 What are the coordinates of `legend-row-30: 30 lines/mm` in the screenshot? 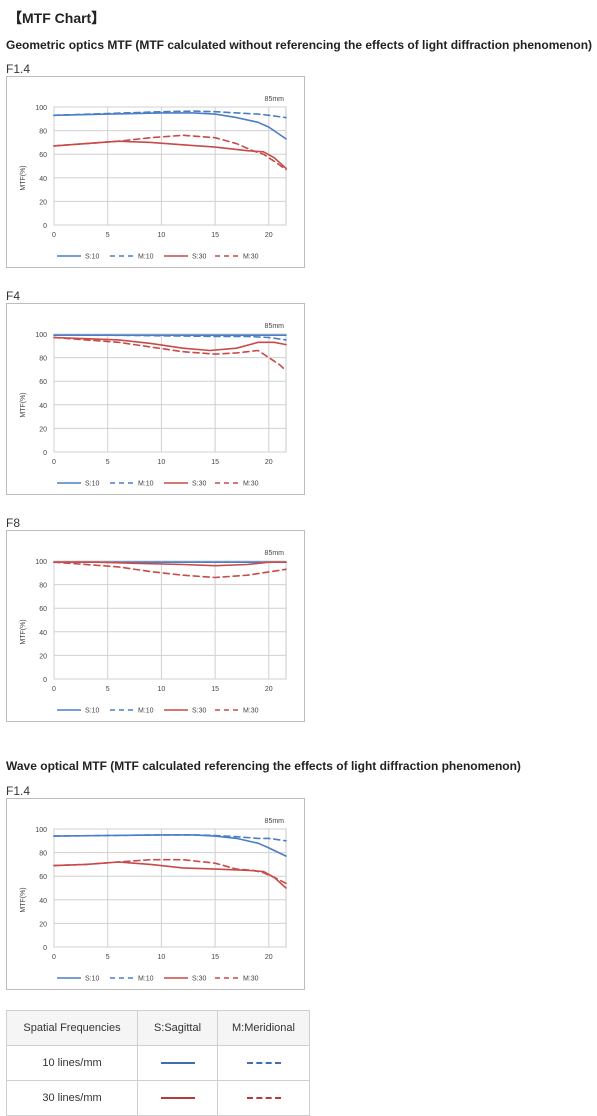 It's located at (158, 1098).